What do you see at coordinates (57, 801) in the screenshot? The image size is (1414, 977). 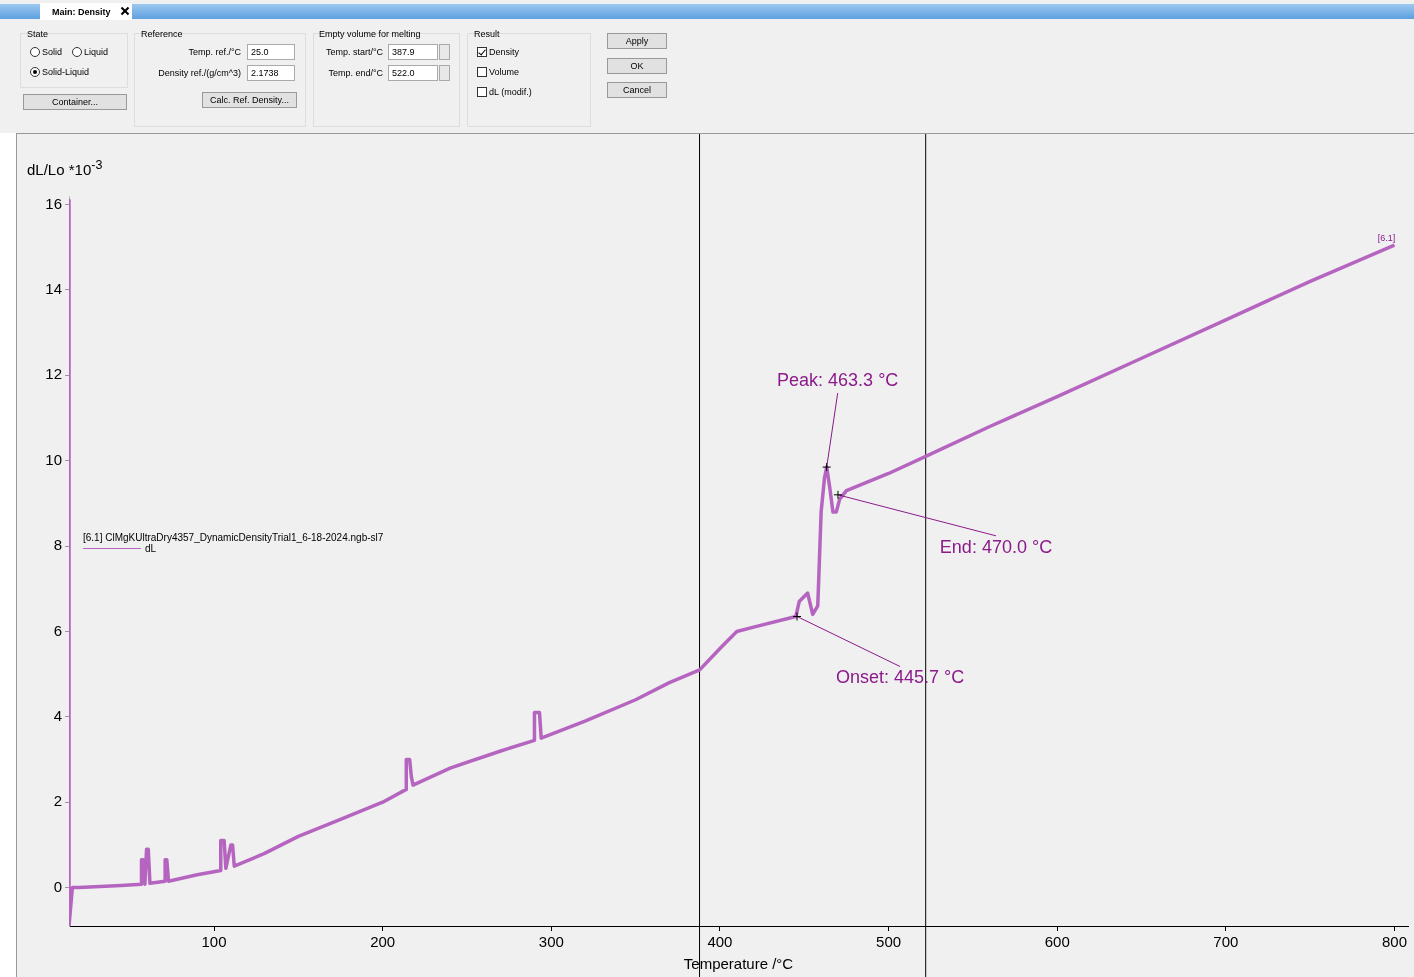 I see `y-tick-label: 2` at bounding box center [57, 801].